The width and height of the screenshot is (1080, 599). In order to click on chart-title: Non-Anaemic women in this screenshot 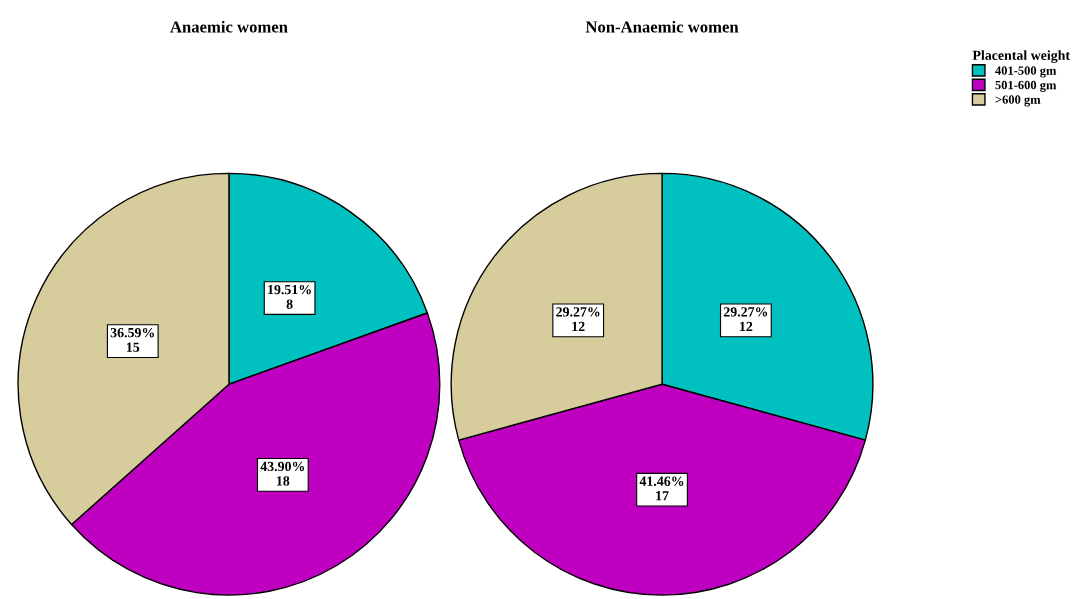, I will do `click(662, 26)`.